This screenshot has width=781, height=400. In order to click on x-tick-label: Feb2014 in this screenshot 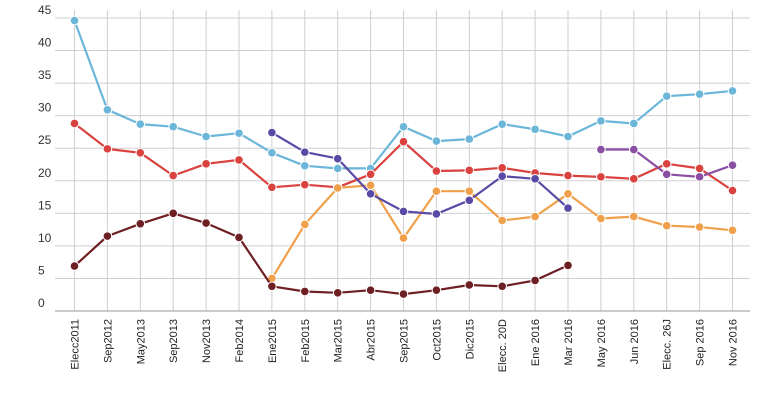, I will do `click(240, 340)`.